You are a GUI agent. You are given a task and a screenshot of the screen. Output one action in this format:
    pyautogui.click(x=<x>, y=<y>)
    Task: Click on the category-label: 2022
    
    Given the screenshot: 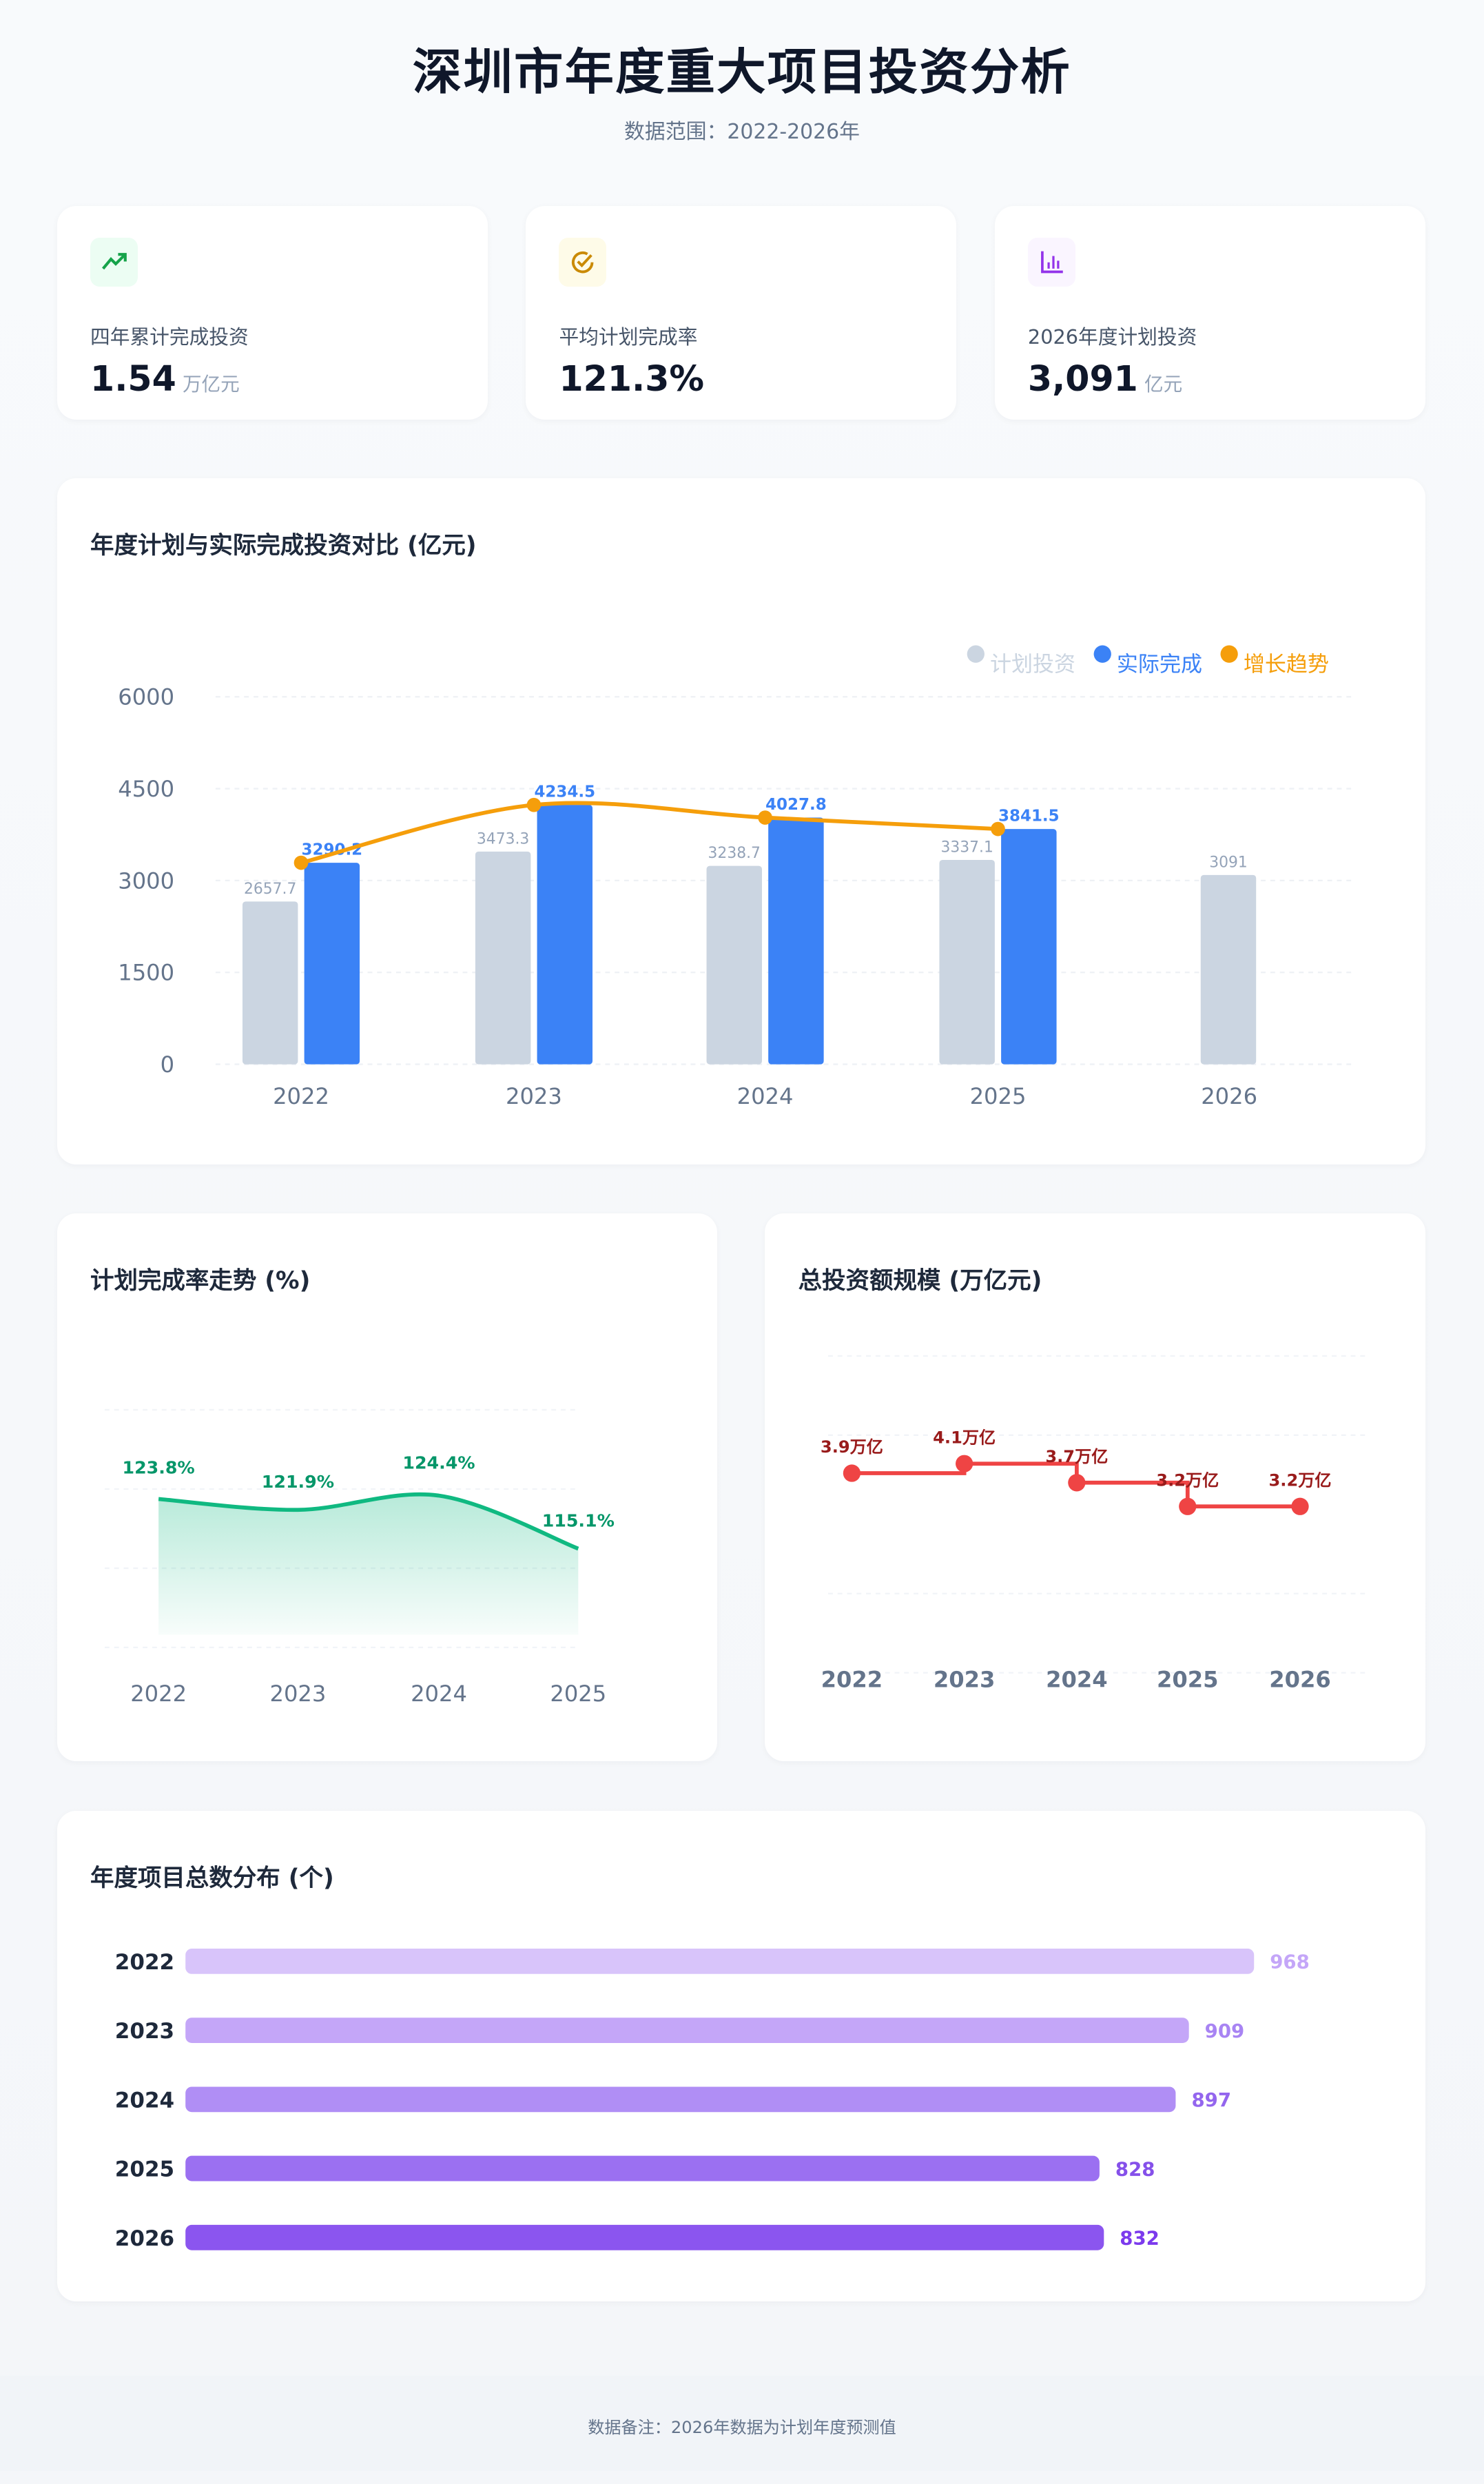 What is the action you would take?
    pyautogui.click(x=144, y=1961)
    